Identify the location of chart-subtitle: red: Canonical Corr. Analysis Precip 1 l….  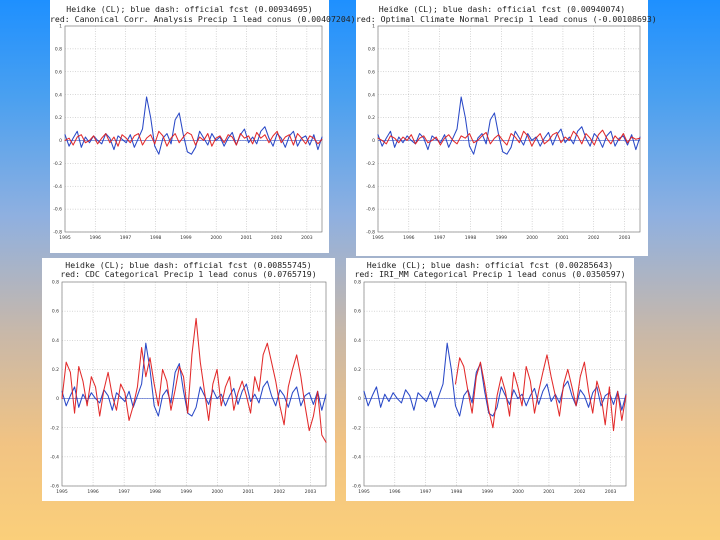
(203, 19).